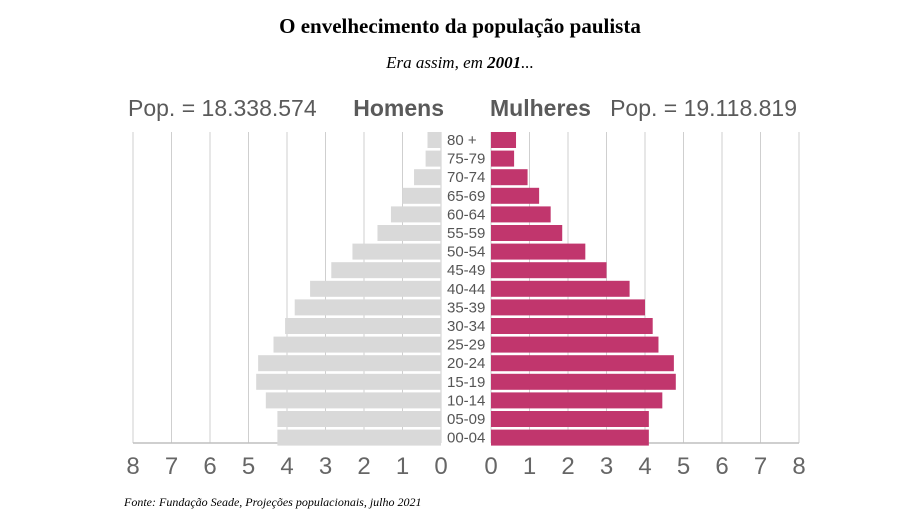 The height and width of the screenshot is (518, 920). What do you see at coordinates (402, 466) in the screenshot?
I see `tick-label-men-1: 1` at bounding box center [402, 466].